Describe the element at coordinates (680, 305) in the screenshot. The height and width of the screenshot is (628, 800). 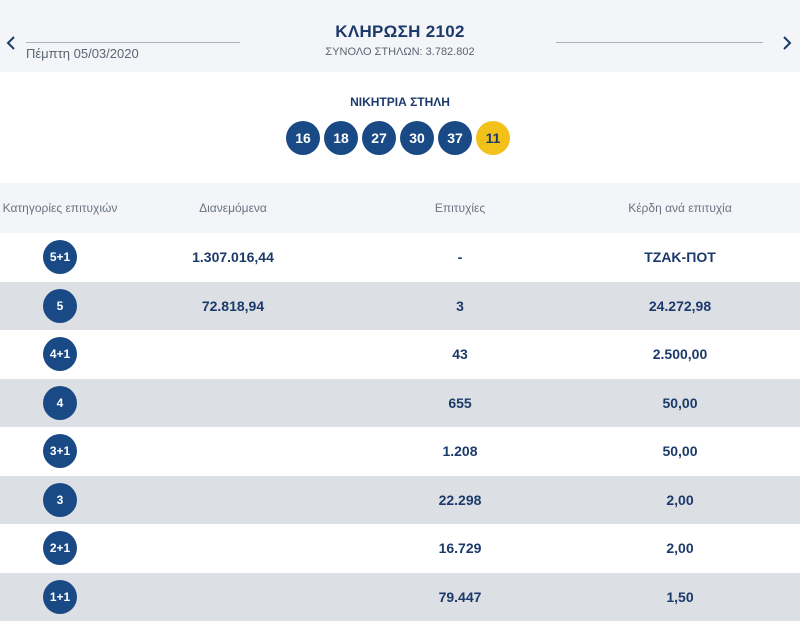
I see `prize-cell: 24.272,98` at that location.